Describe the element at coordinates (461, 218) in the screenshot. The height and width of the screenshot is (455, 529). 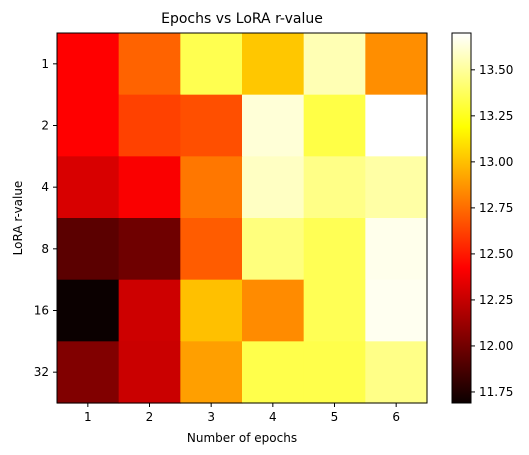
I see `colorbar` at that location.